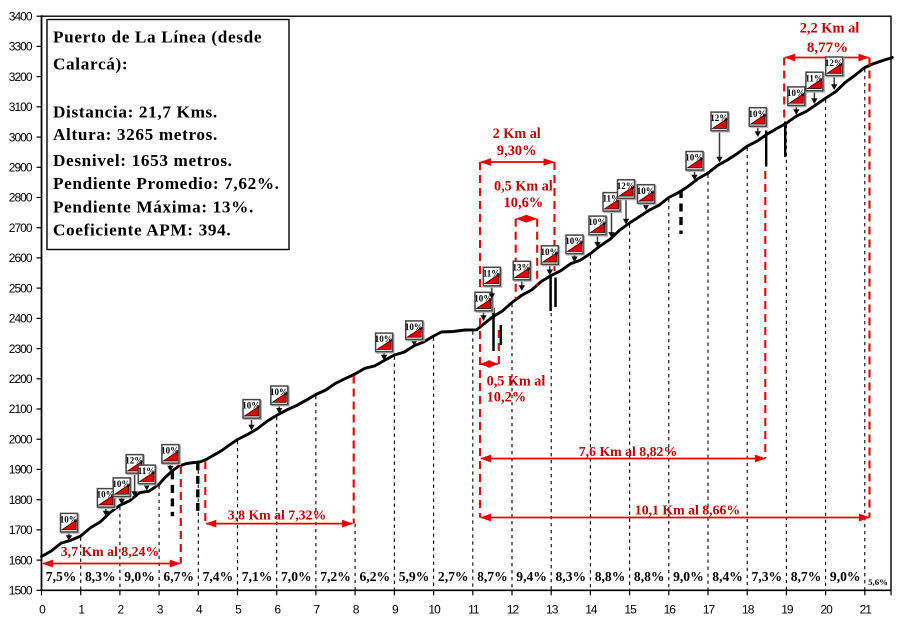 The height and width of the screenshot is (631, 904). What do you see at coordinates (277, 514) in the screenshot?
I see `svg-text: 3,8 Km al 7,32%` at bounding box center [277, 514].